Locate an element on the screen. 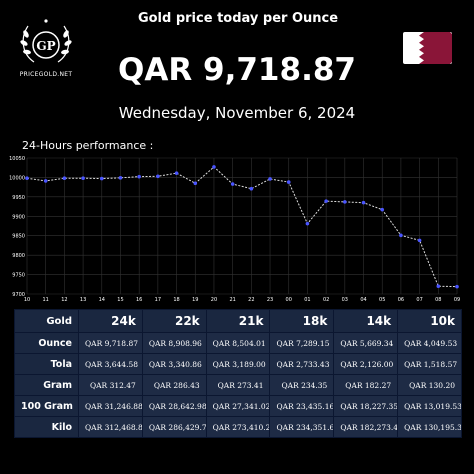 Image resolution: width=474 pixels, height=474 pixels. table-cell: QAR 273,410.23 is located at coordinates (238, 427).